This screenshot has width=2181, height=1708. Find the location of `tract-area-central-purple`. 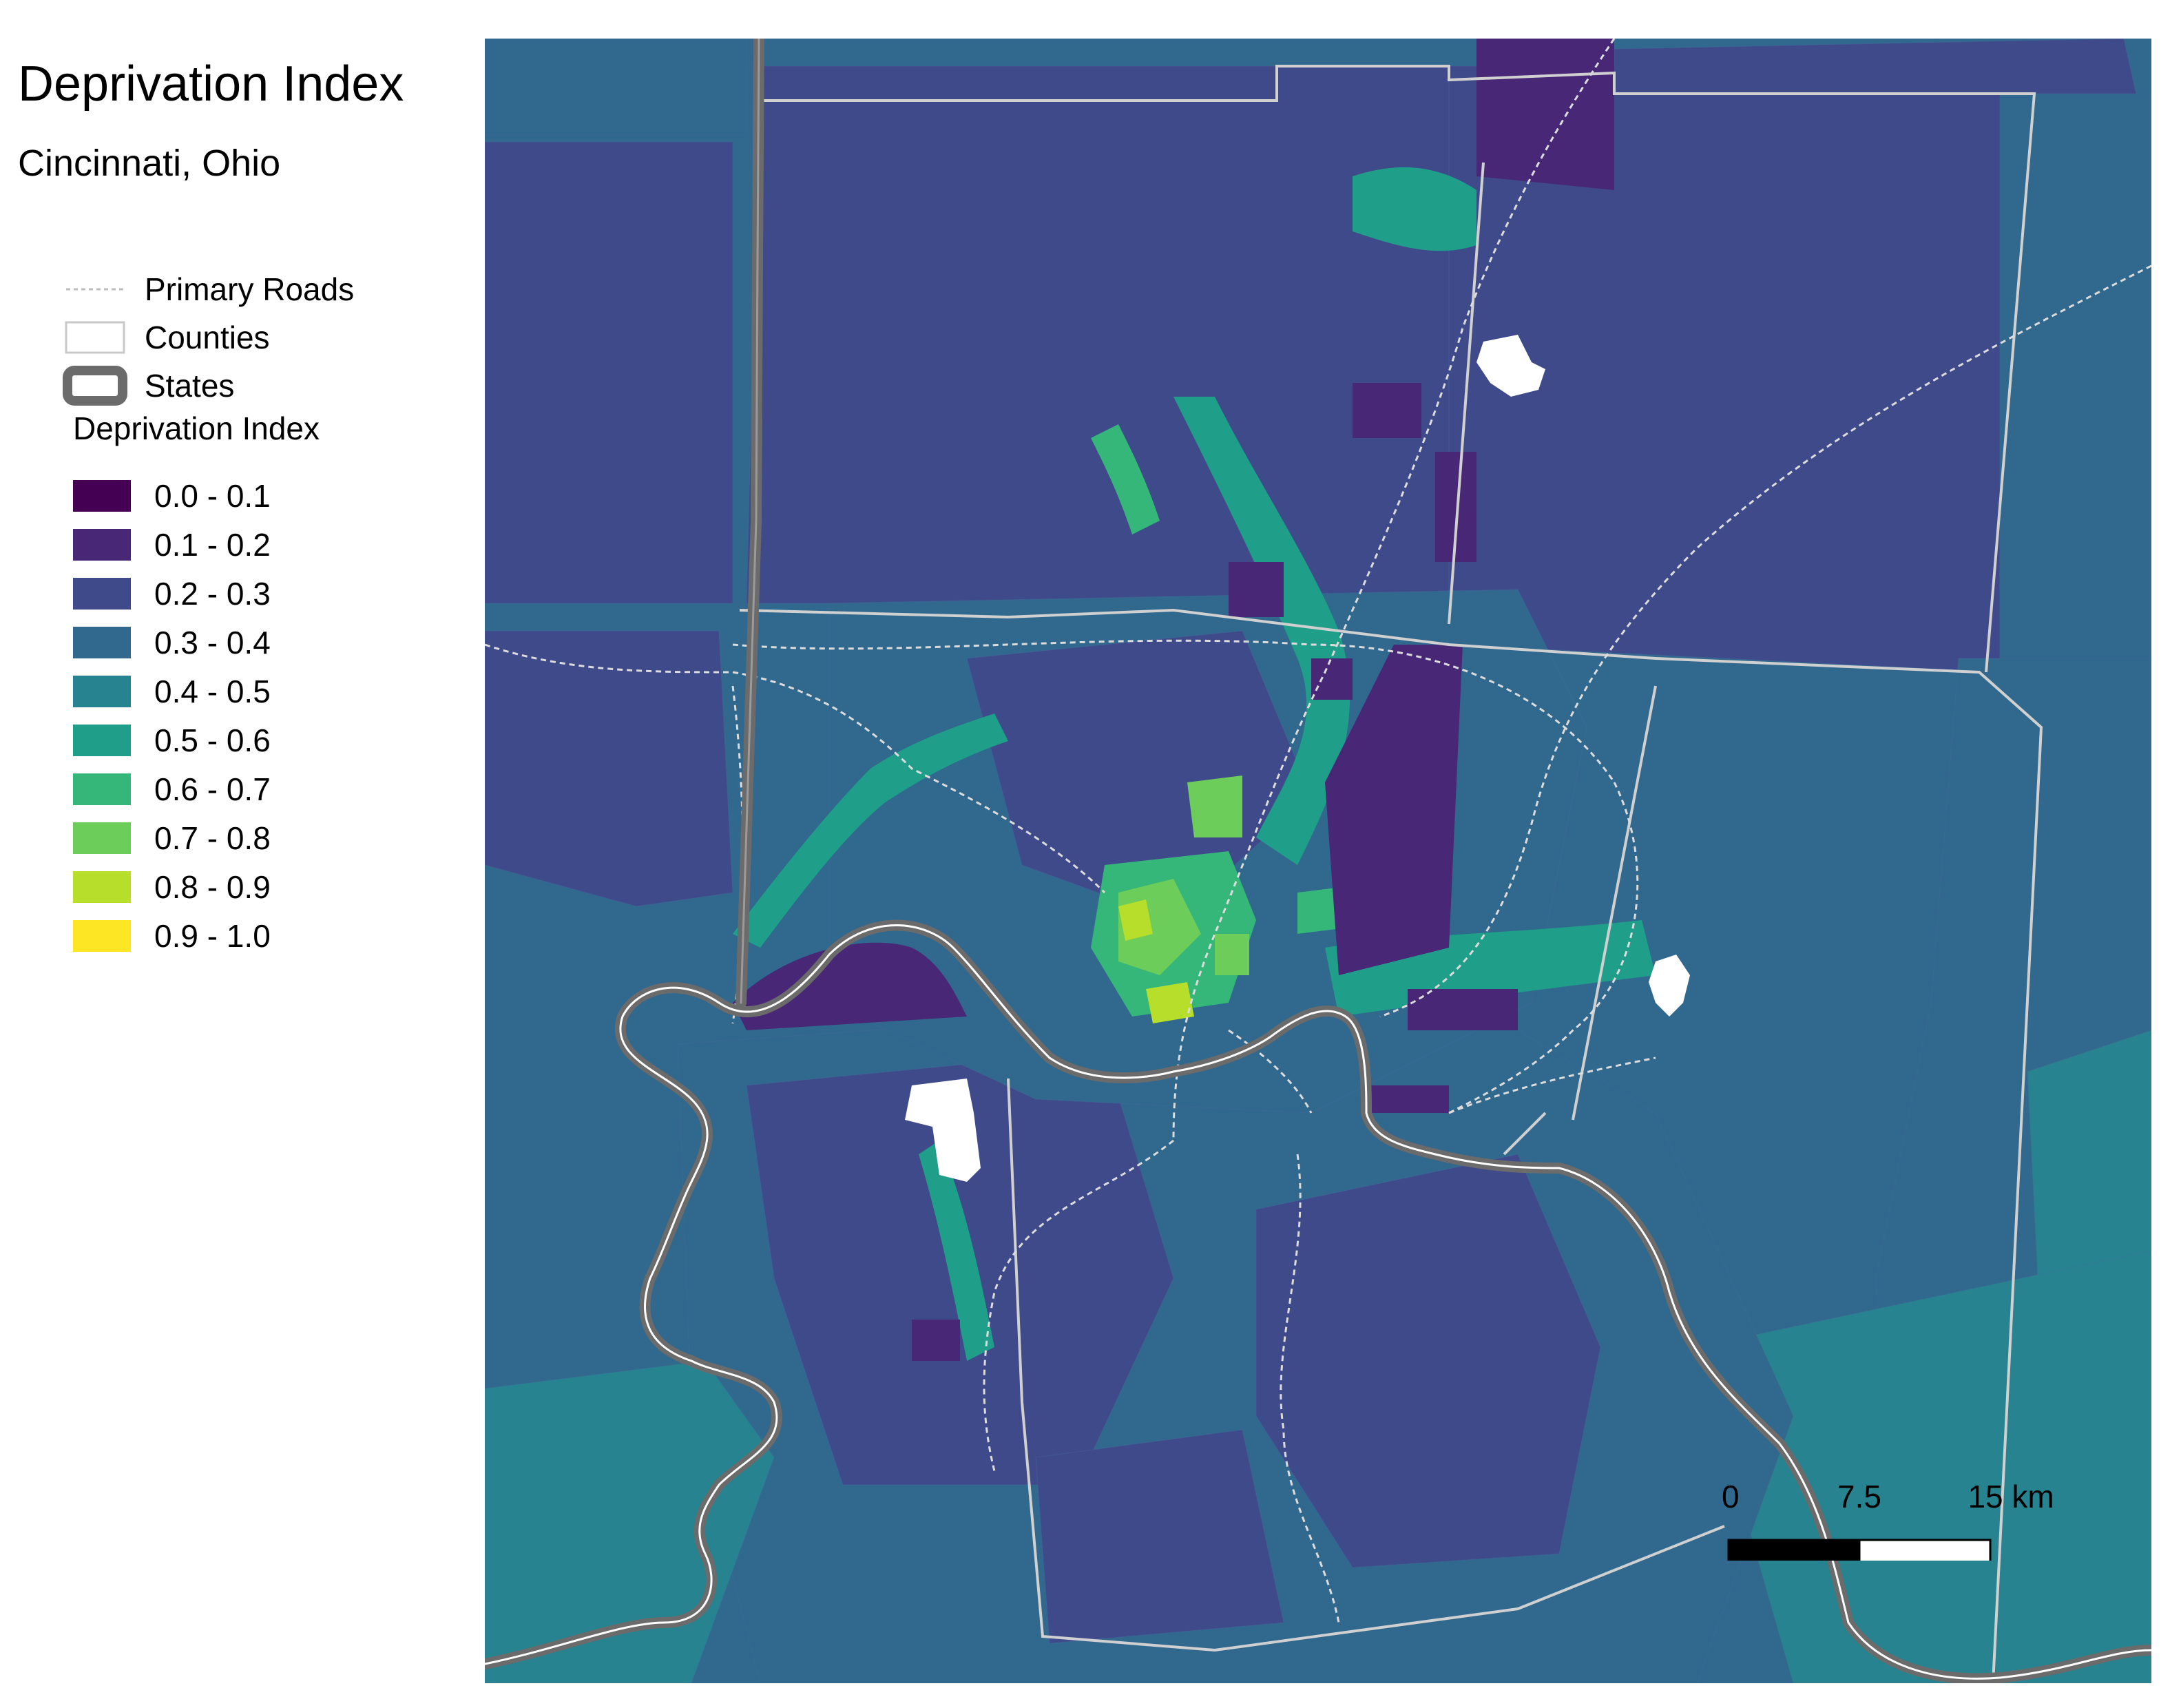

tract-area-central-purple is located at coordinates (1139, 775).